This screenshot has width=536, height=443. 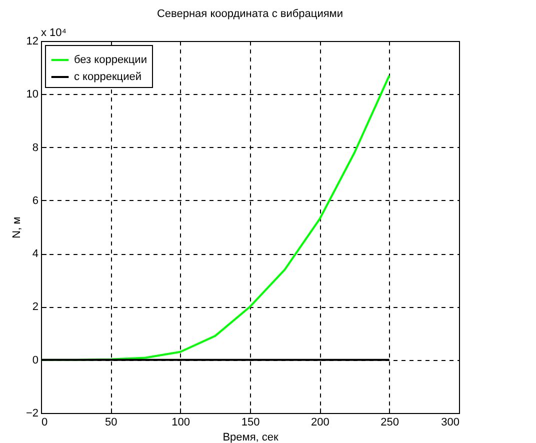 I want to click on x-tick-label: 200, so click(x=320, y=422).